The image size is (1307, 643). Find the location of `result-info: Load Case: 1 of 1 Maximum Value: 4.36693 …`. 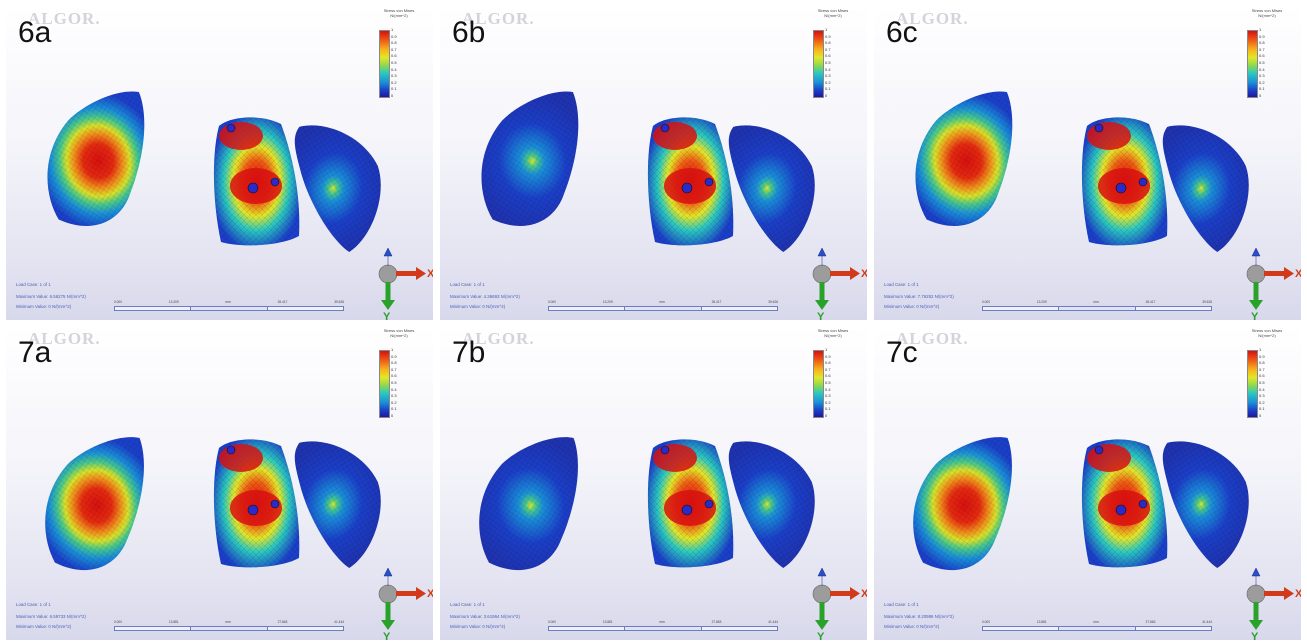

result-info: Load Case: 1 of 1 Maximum Value: 4.36693 … is located at coordinates (615, 293).